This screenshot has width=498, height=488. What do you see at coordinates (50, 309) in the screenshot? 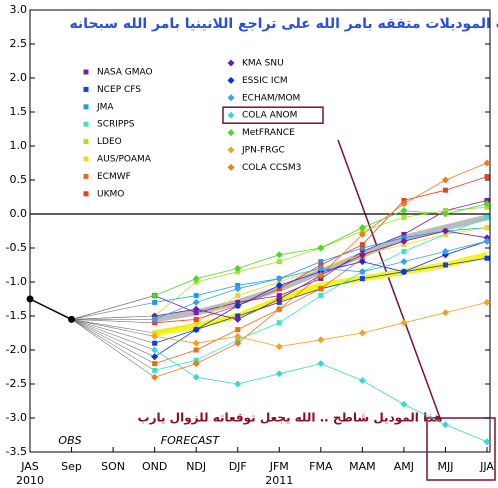
I see `obs-line` at bounding box center [50, 309].